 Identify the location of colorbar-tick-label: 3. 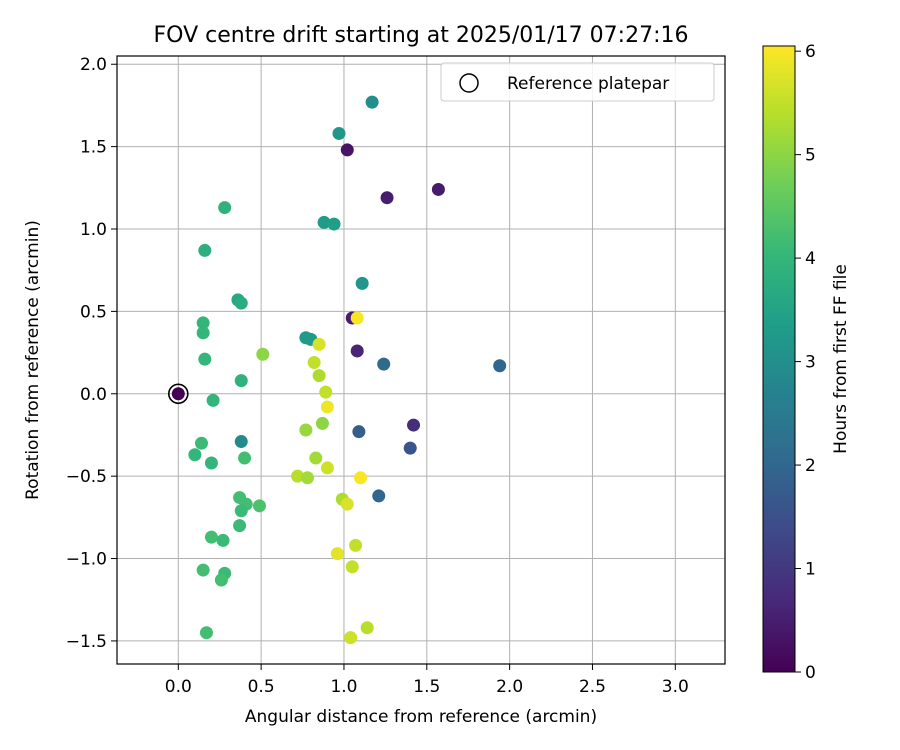
(810, 363).